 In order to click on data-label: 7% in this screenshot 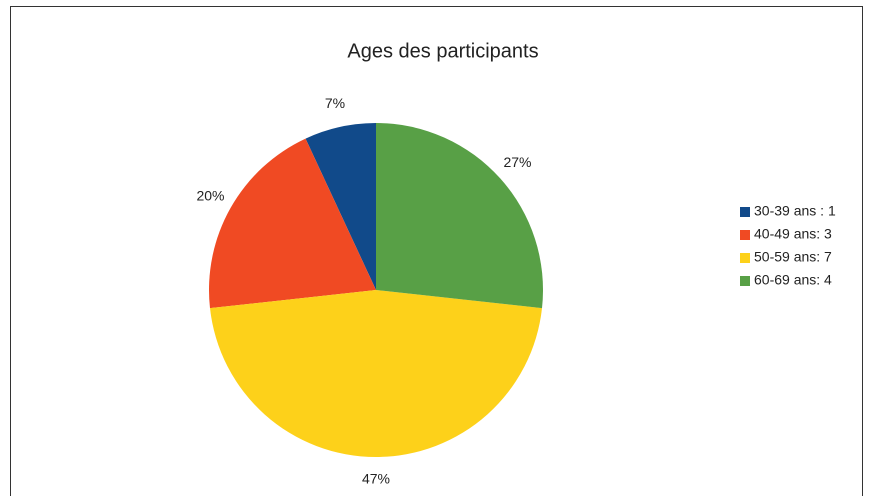, I will do `click(335, 103)`.